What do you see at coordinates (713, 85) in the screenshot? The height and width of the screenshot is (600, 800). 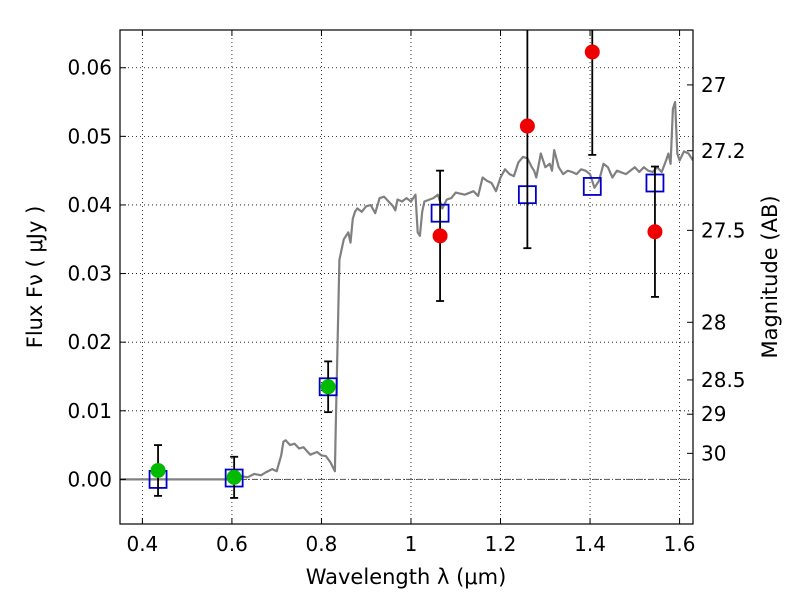 I see `y2-tick-label: 27` at bounding box center [713, 85].